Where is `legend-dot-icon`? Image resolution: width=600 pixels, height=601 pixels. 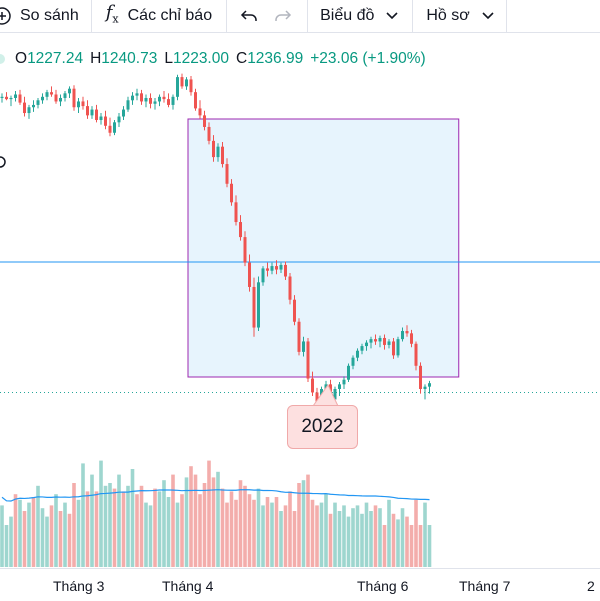
legend-dot-icon is located at coordinates (2, 59).